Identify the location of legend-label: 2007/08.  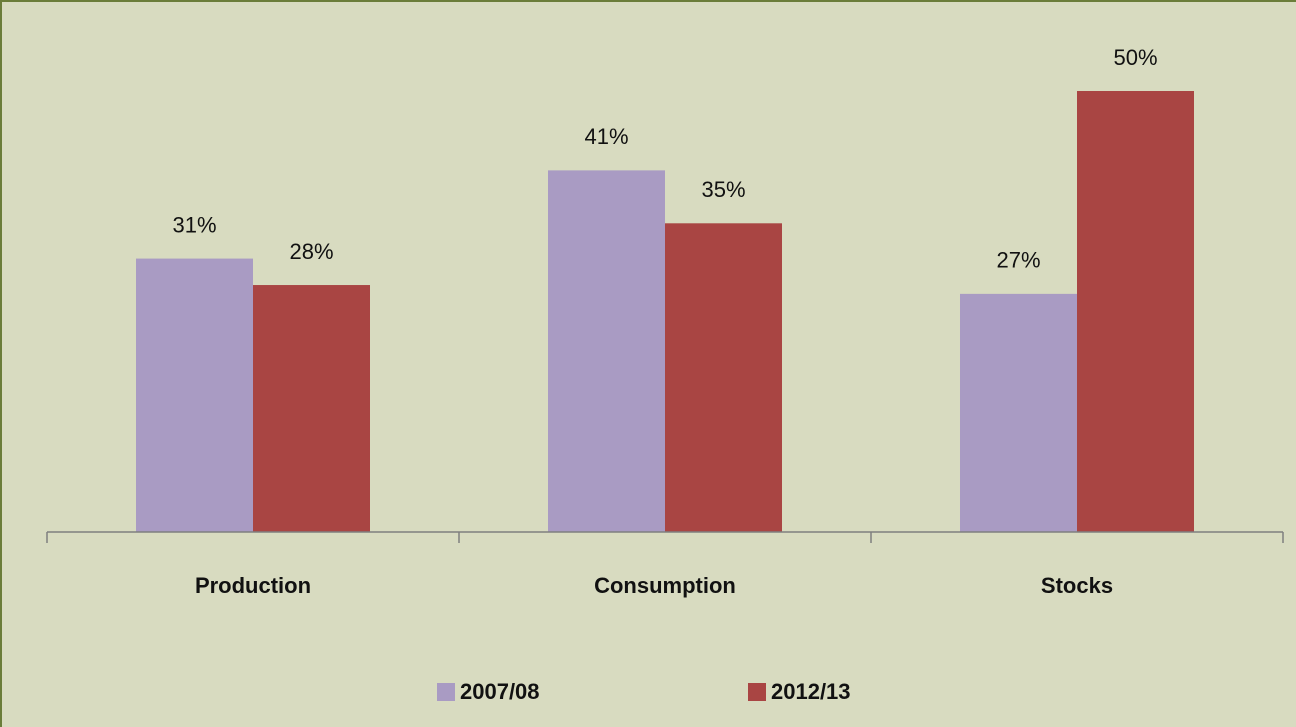
(500, 691).